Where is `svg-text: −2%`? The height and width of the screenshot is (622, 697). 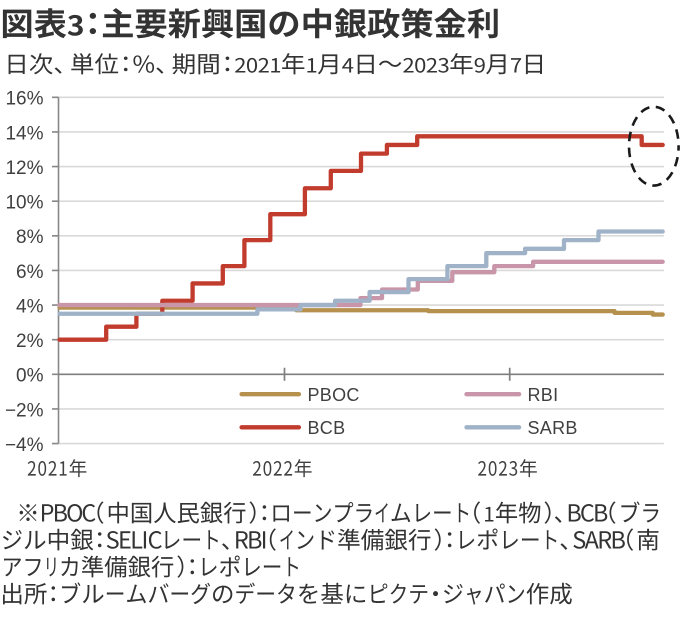 svg-text: −2% is located at coordinates (24, 410).